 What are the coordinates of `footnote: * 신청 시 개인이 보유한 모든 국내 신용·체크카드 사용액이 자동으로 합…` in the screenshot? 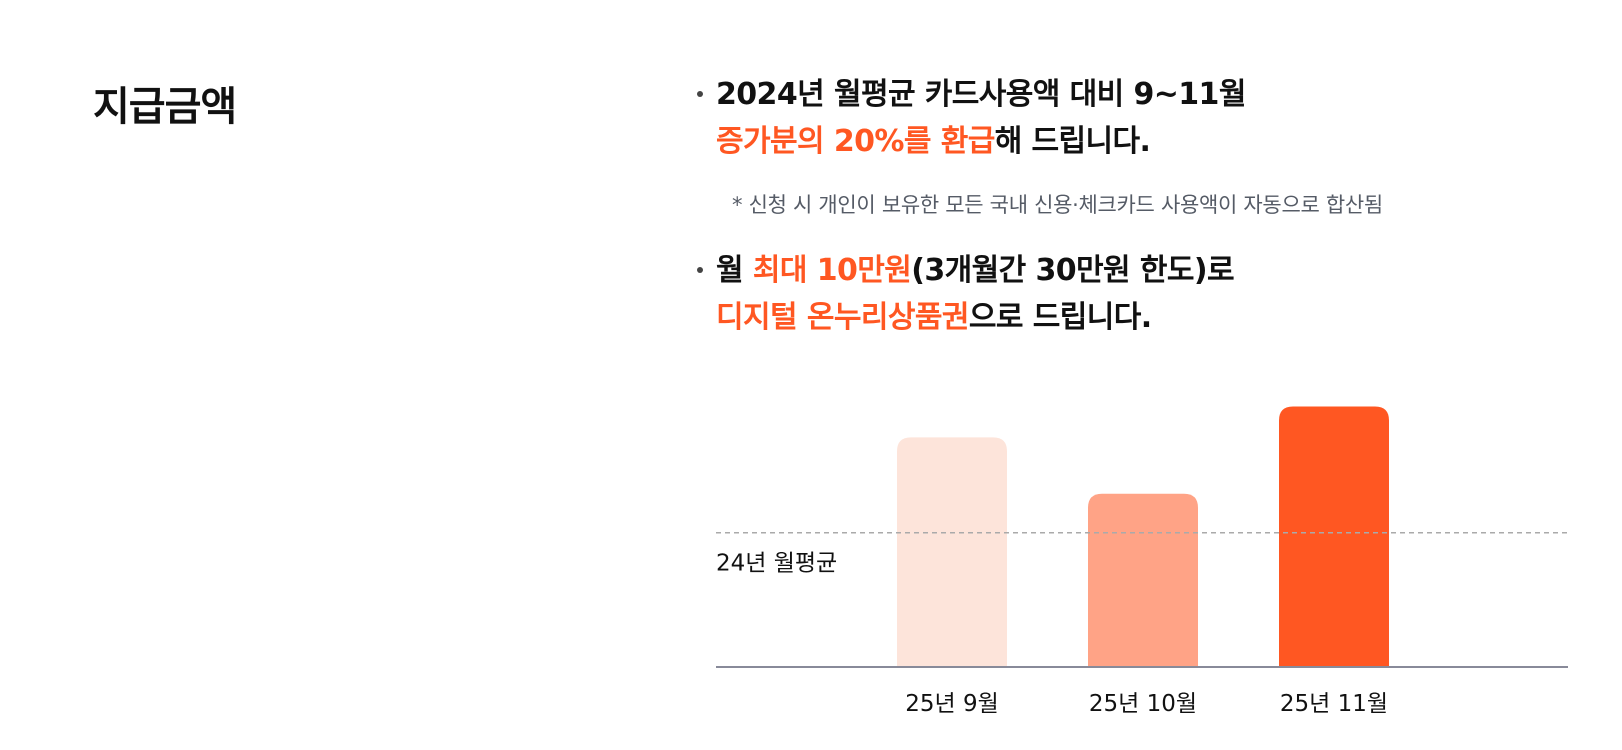 It's located at (1057, 205).